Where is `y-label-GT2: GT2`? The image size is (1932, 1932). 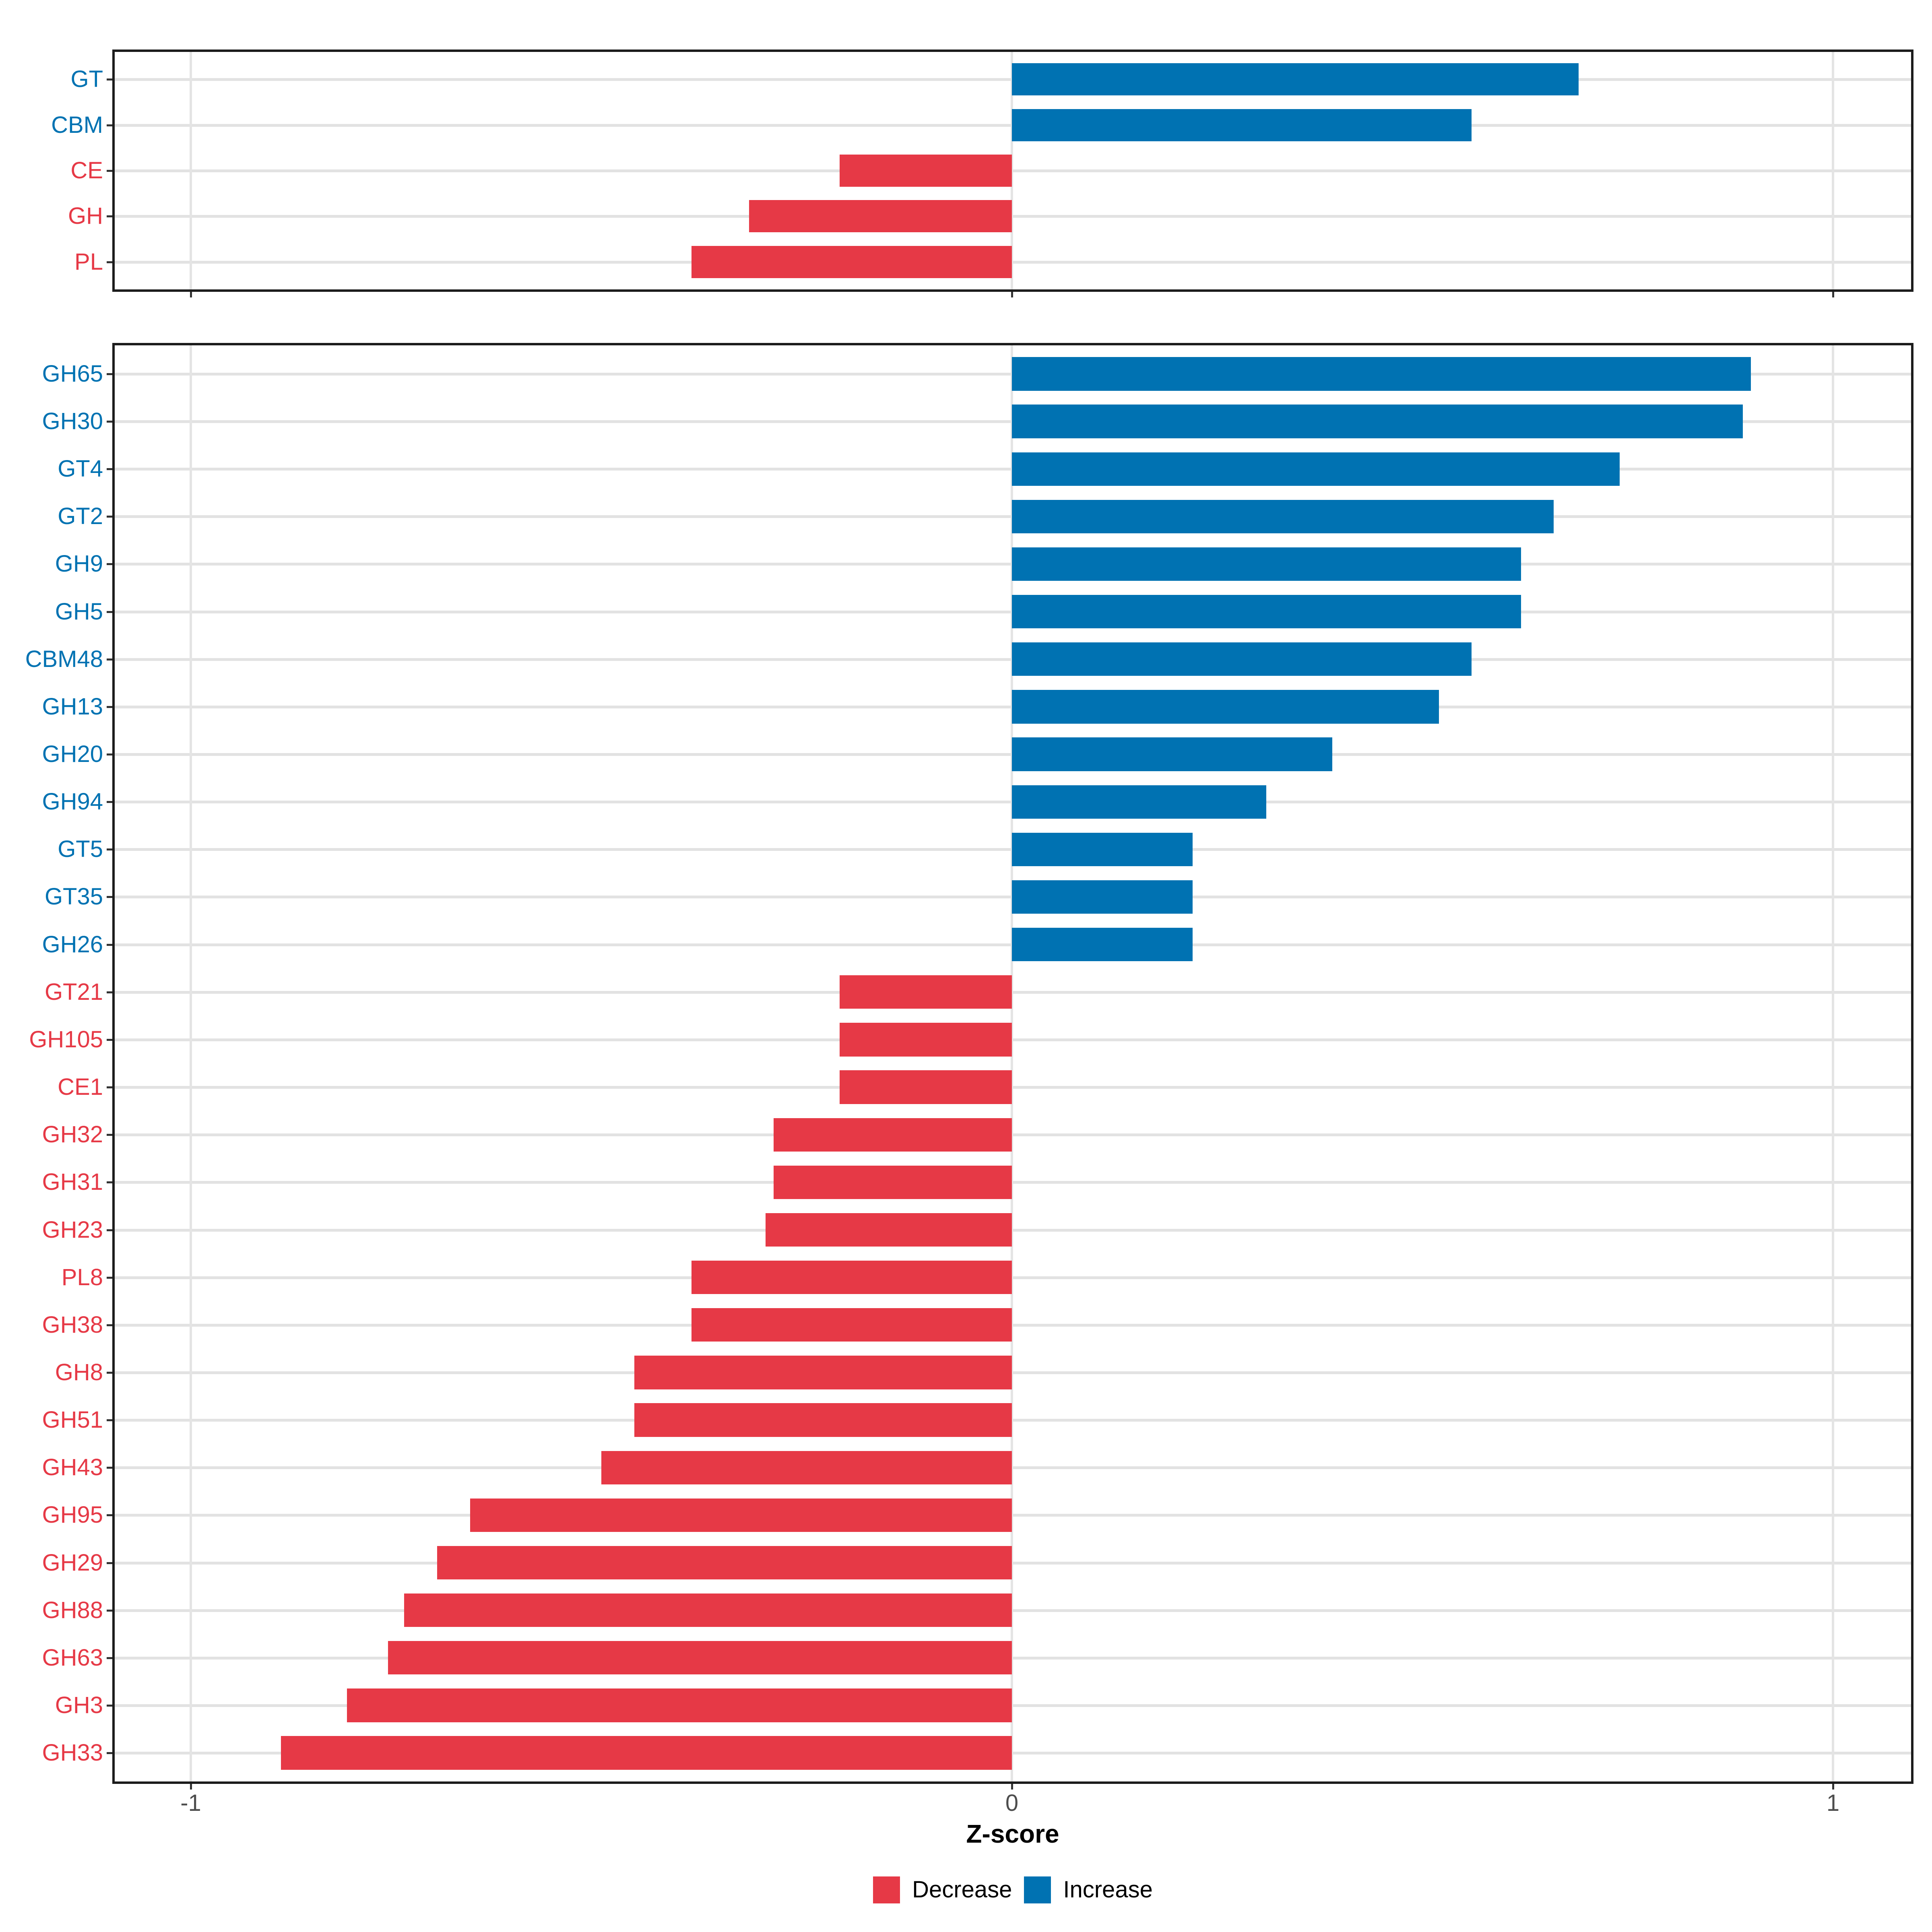 y-label-GT2: GT2 is located at coordinates (80, 516).